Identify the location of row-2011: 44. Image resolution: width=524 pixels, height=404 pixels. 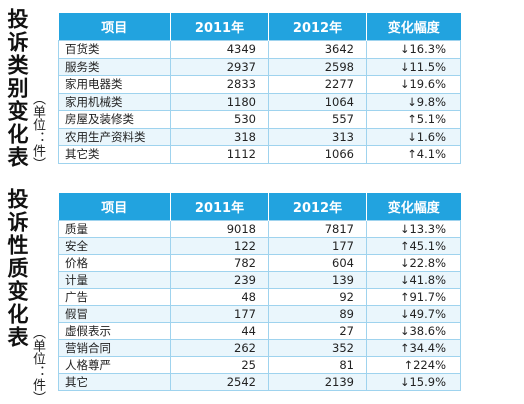
(219, 331).